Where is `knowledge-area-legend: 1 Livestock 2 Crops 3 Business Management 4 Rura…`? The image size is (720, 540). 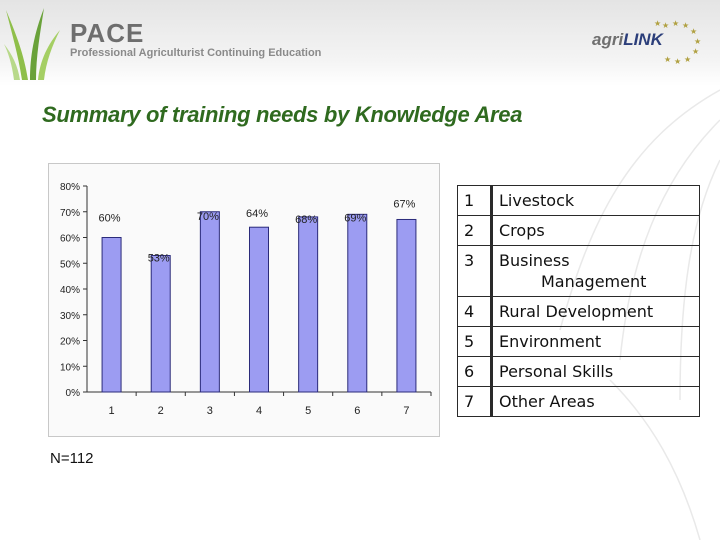
knowledge-area-legend: 1 Livestock 2 Crops 3 Business Management 4 Rura… is located at coordinates (578, 301).